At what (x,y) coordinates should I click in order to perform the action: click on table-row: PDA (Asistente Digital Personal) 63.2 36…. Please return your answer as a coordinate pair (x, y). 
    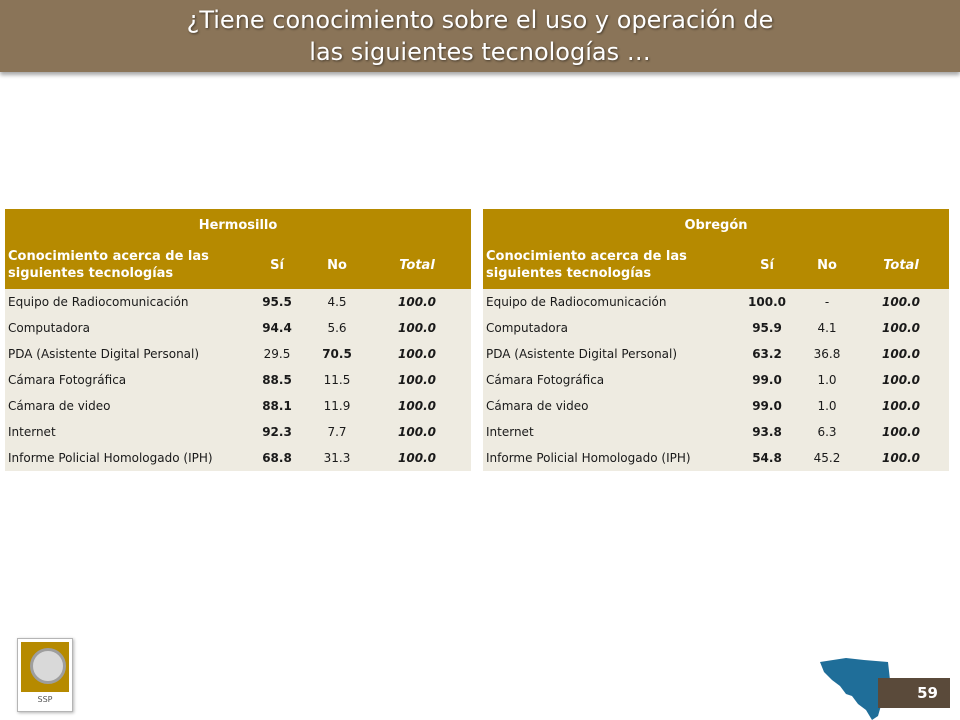
    Looking at the image, I should click on (716, 354).